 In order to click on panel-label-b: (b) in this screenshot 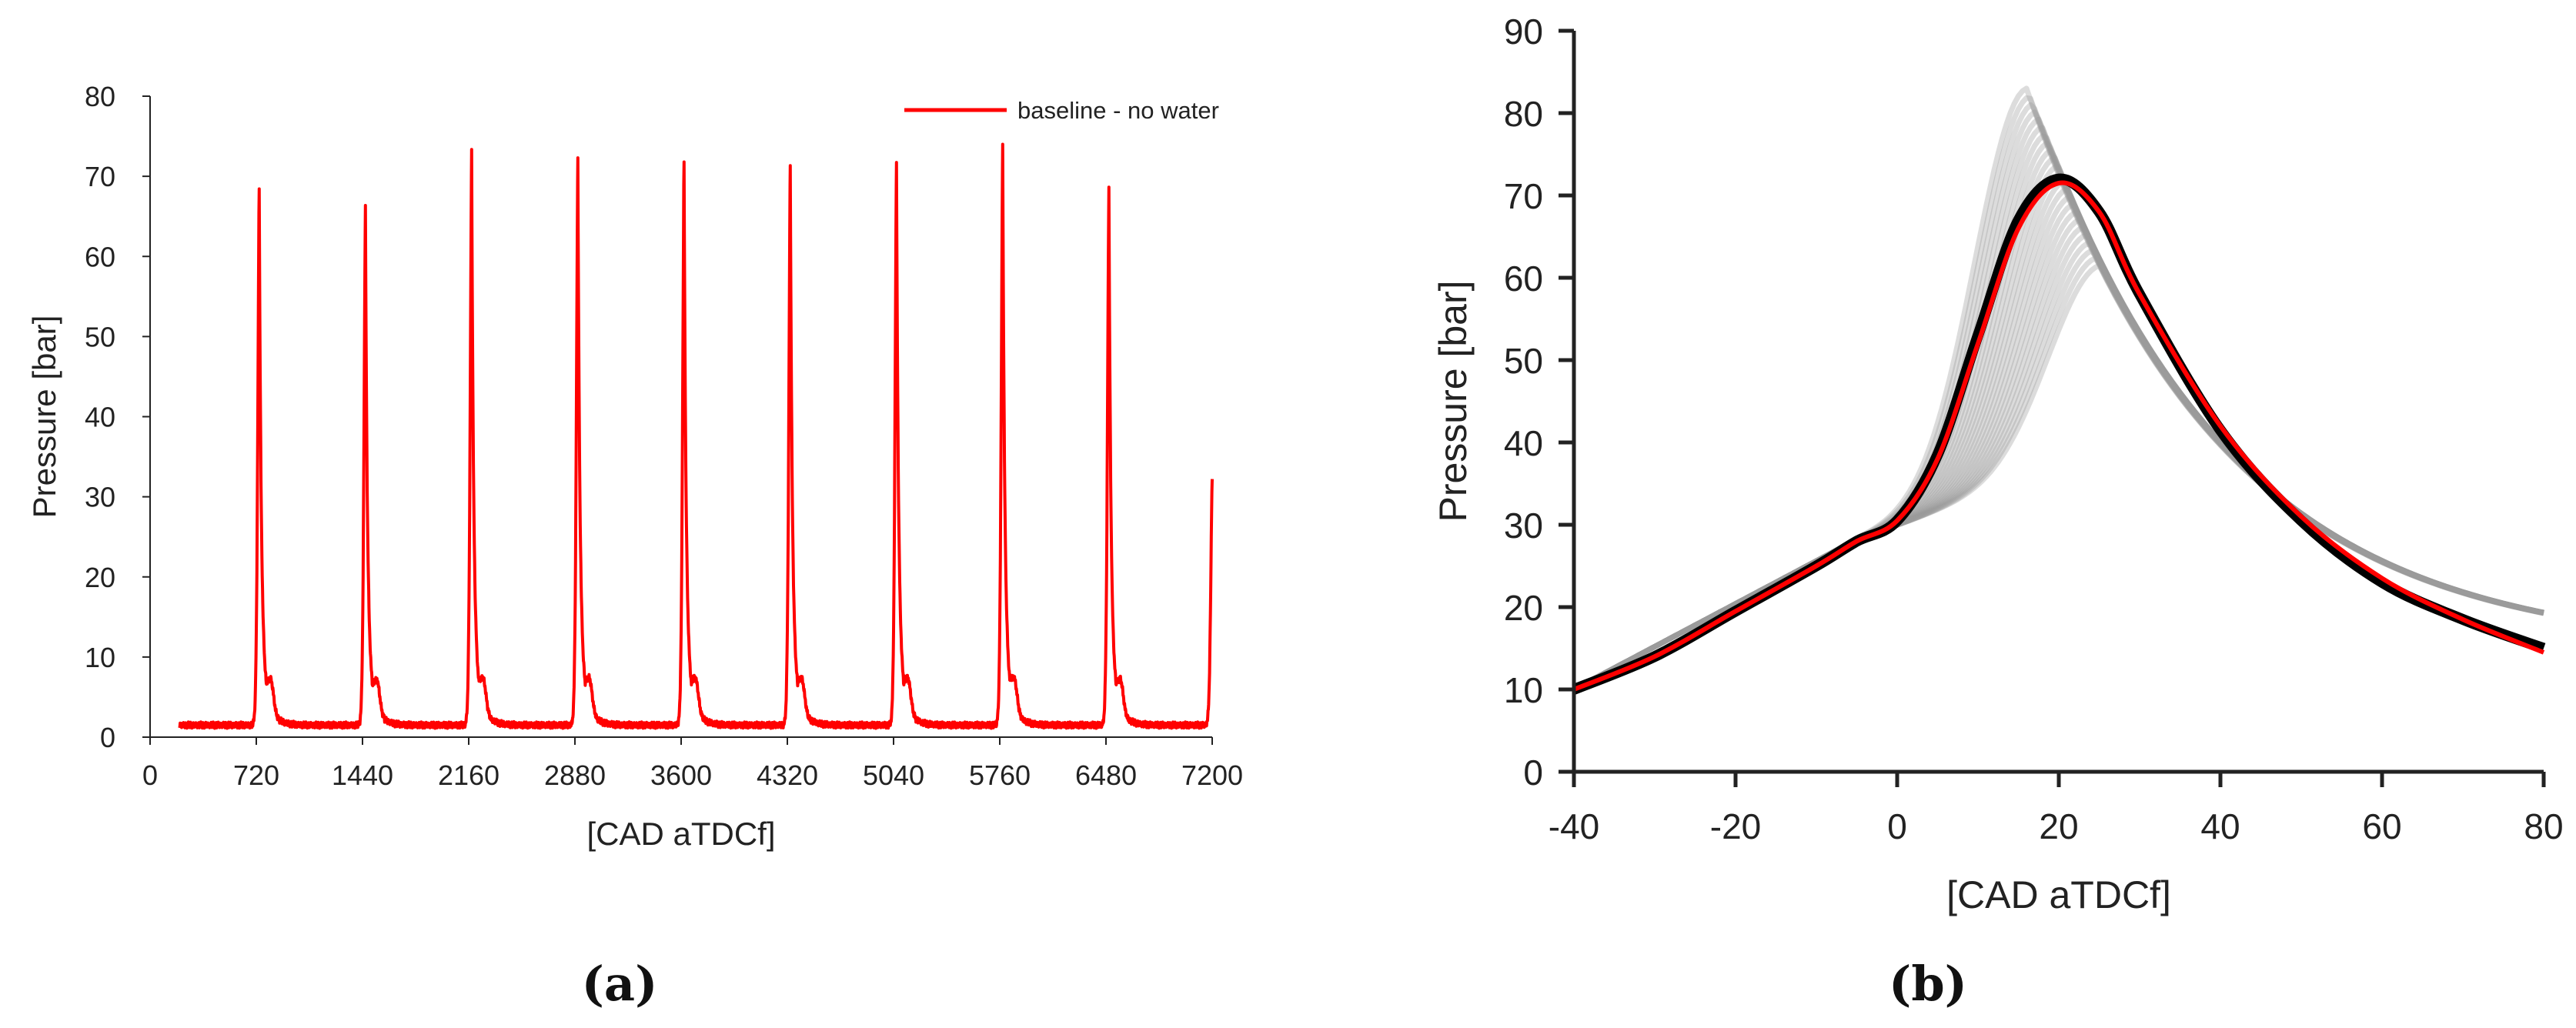, I will do `click(1928, 984)`.